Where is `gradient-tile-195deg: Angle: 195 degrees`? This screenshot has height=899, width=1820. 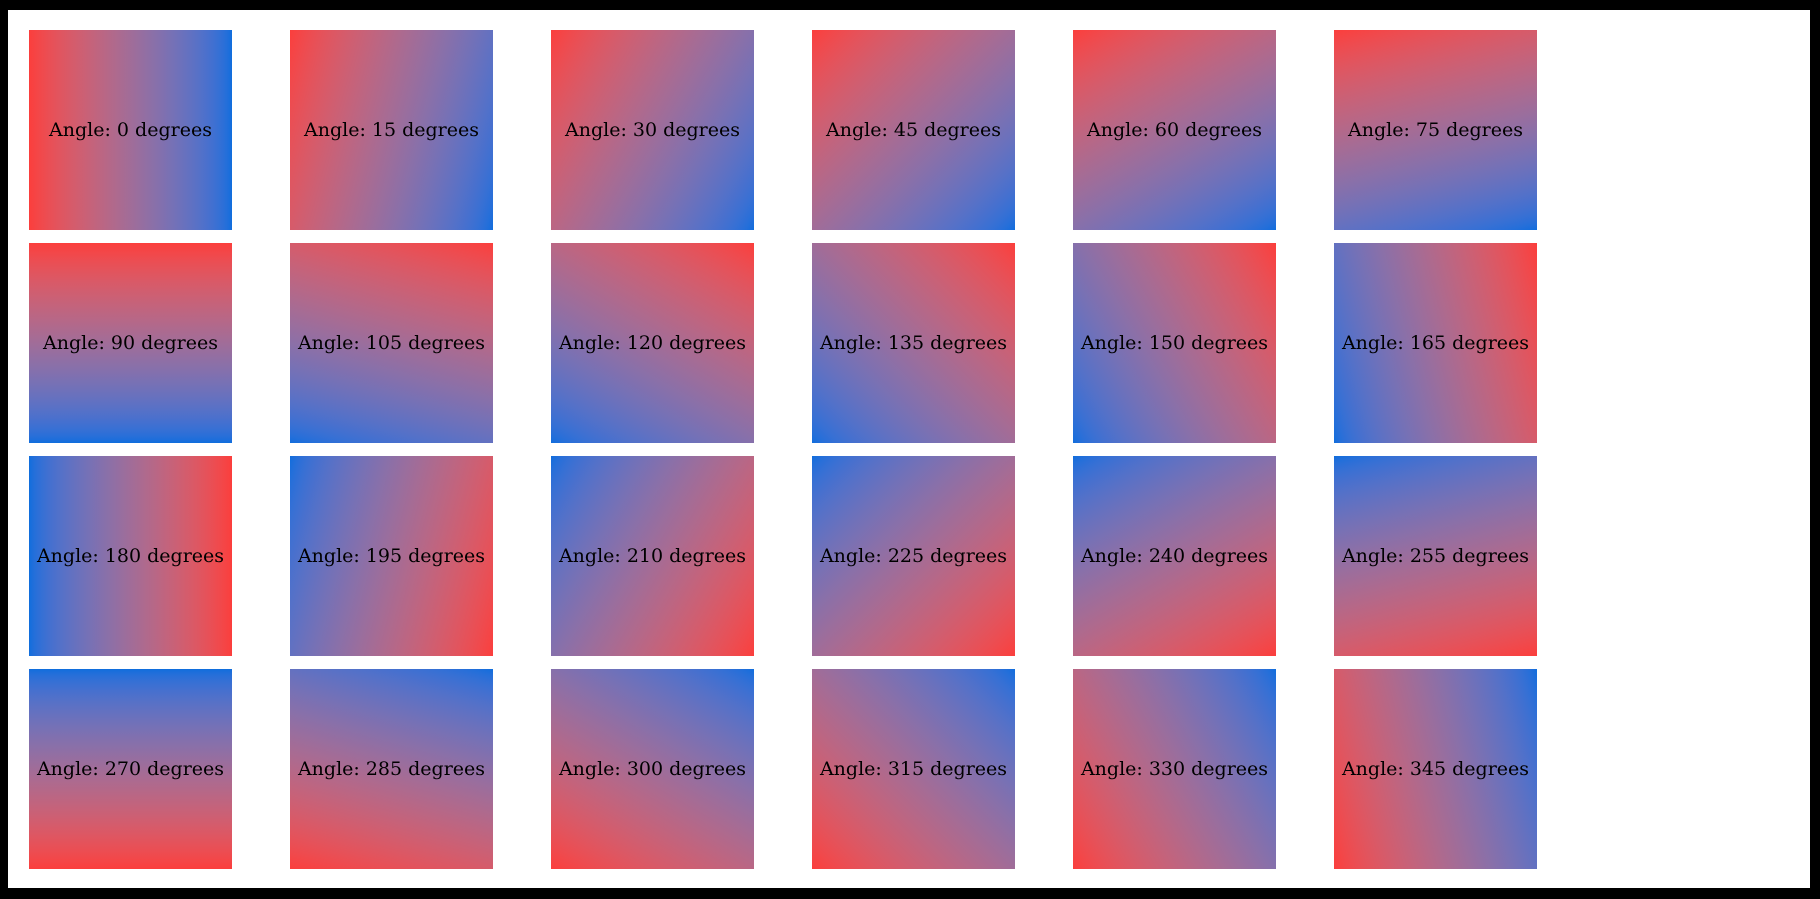
gradient-tile-195deg: Angle: 195 degrees is located at coordinates (391, 556).